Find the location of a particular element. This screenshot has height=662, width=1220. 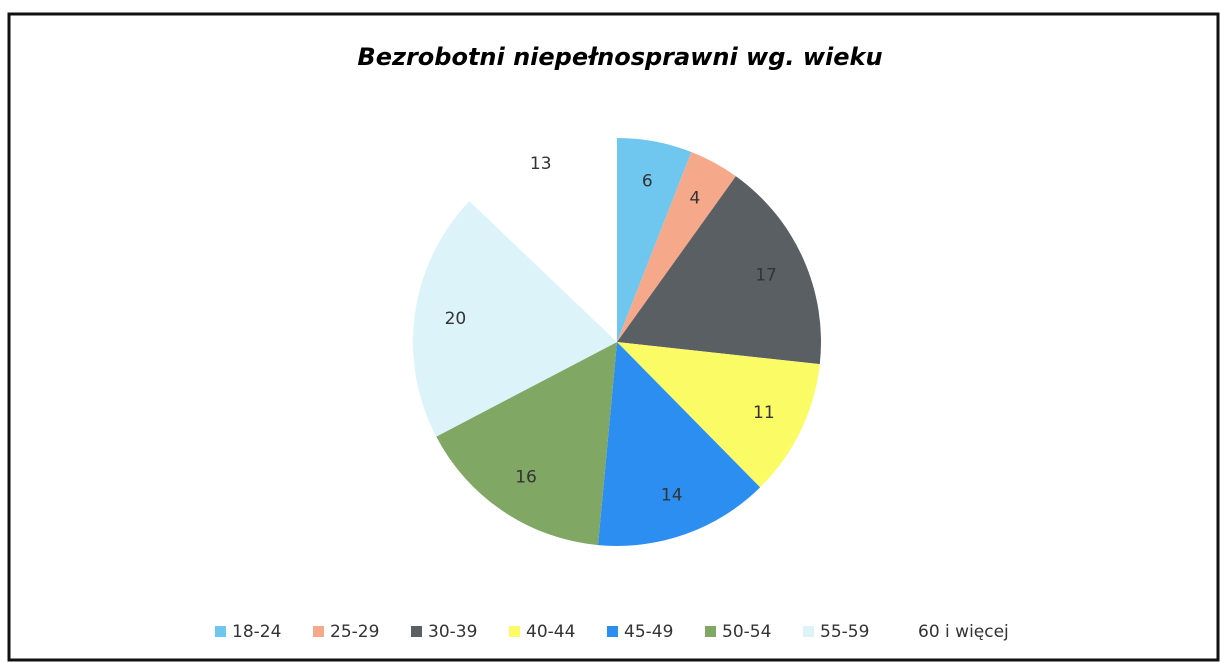

data-label: 14 is located at coordinates (672, 496).